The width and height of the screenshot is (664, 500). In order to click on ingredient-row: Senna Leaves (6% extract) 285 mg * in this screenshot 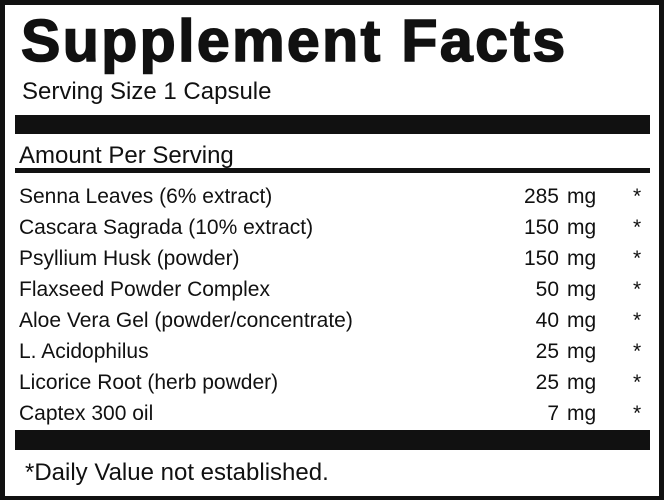, I will do `click(334, 196)`.